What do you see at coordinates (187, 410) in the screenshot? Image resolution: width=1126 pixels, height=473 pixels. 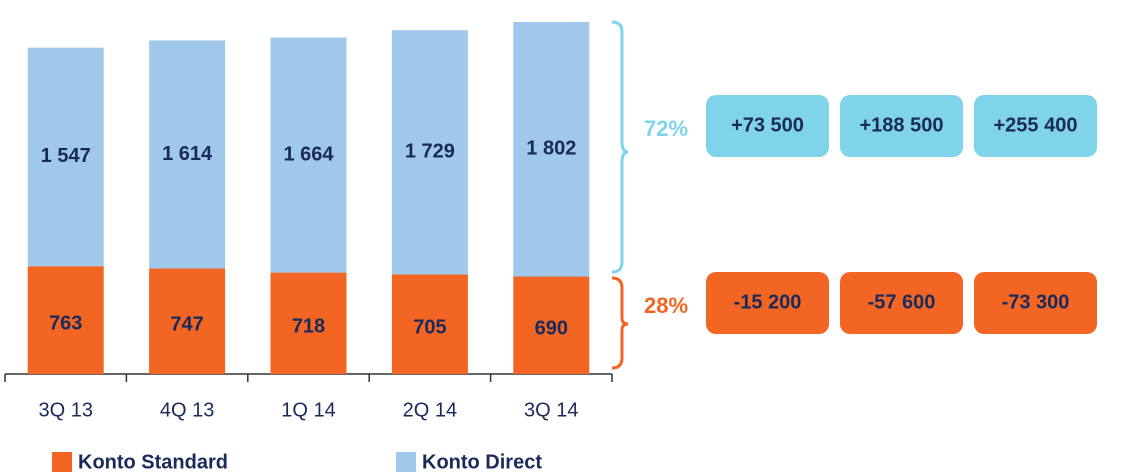 I see `x-tick-label: 4Q 13` at bounding box center [187, 410].